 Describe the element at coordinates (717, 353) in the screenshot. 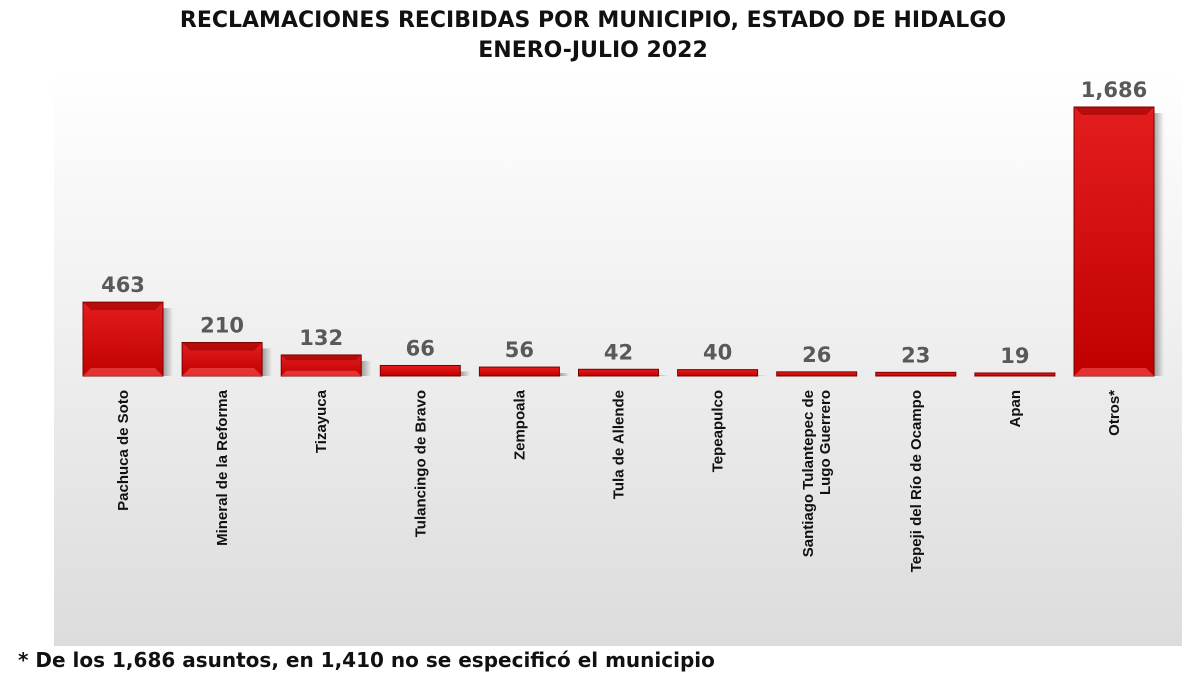

I see `value-label: 40` at that location.